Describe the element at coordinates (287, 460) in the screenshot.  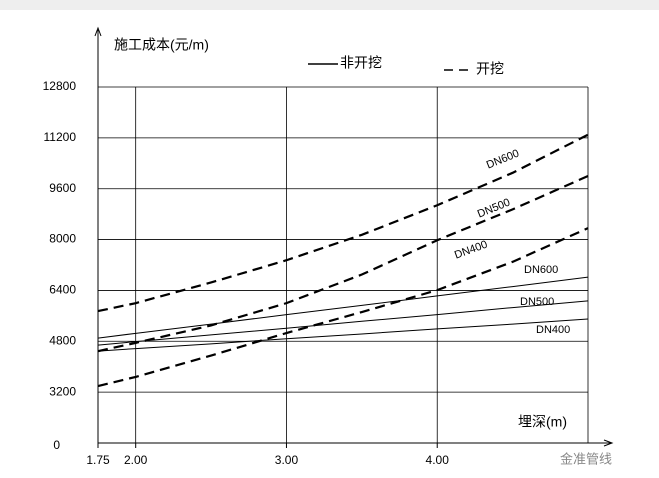
I see `x-tick-label: 3.00` at that location.